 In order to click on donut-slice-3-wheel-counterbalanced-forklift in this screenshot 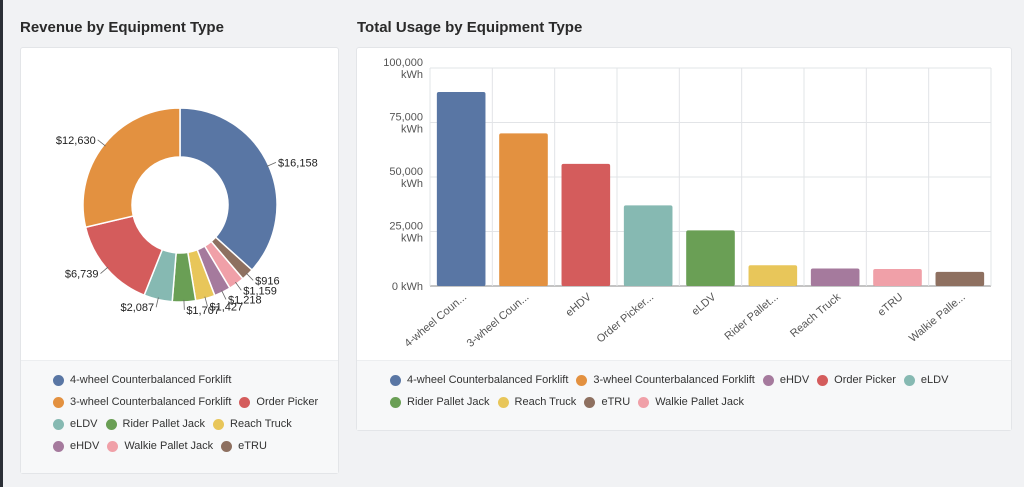, I will do `click(131, 168)`.